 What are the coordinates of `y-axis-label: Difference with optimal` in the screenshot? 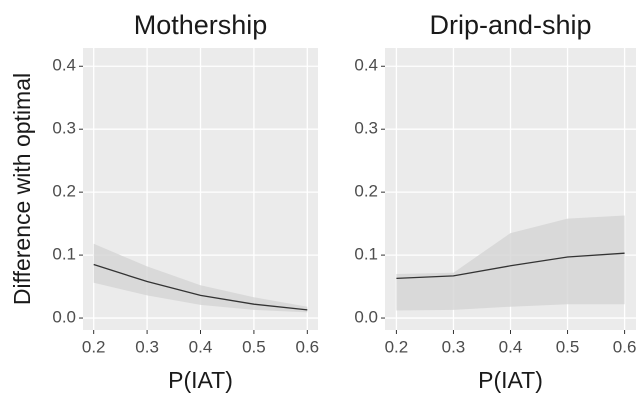 It's located at (22, 189).